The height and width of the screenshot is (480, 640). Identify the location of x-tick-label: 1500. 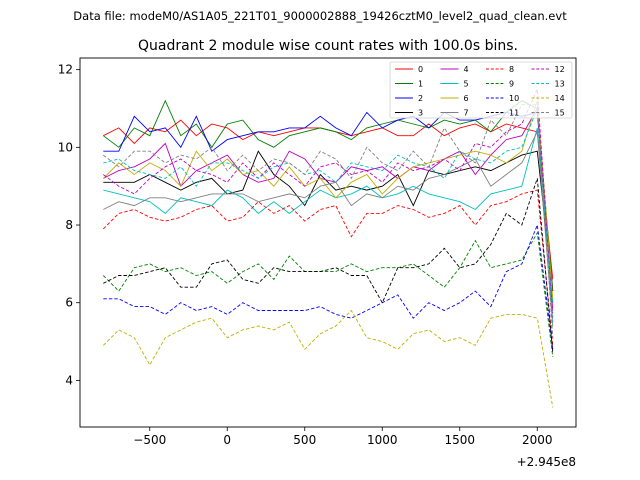
(459, 440).